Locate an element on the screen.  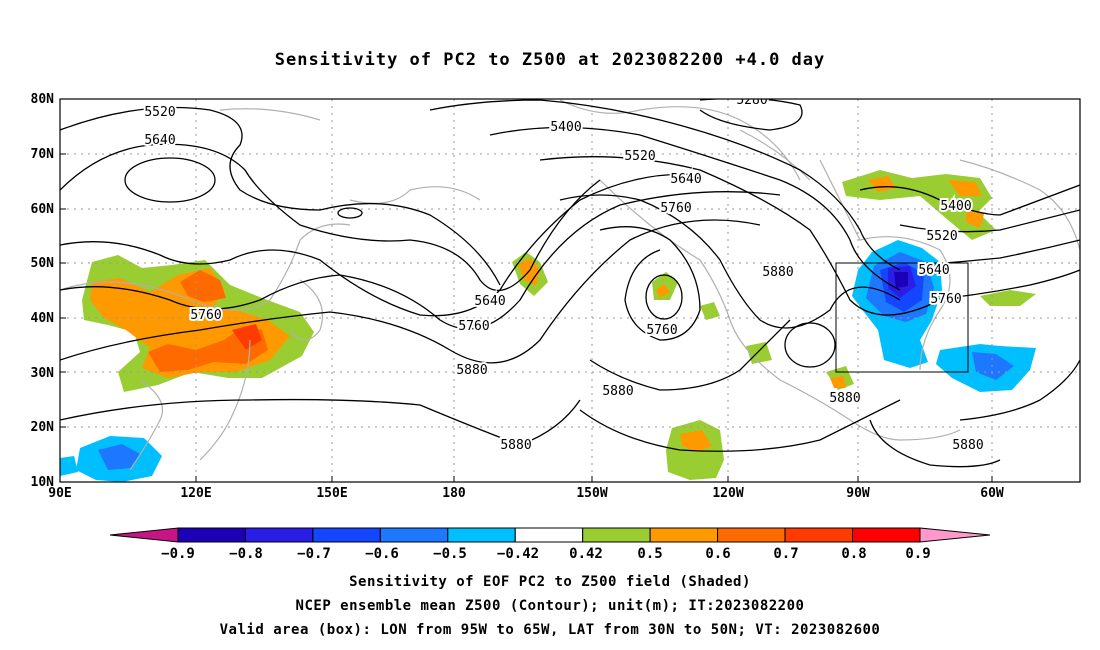
colorbar-label: −0.5 is located at coordinates (450, 554).